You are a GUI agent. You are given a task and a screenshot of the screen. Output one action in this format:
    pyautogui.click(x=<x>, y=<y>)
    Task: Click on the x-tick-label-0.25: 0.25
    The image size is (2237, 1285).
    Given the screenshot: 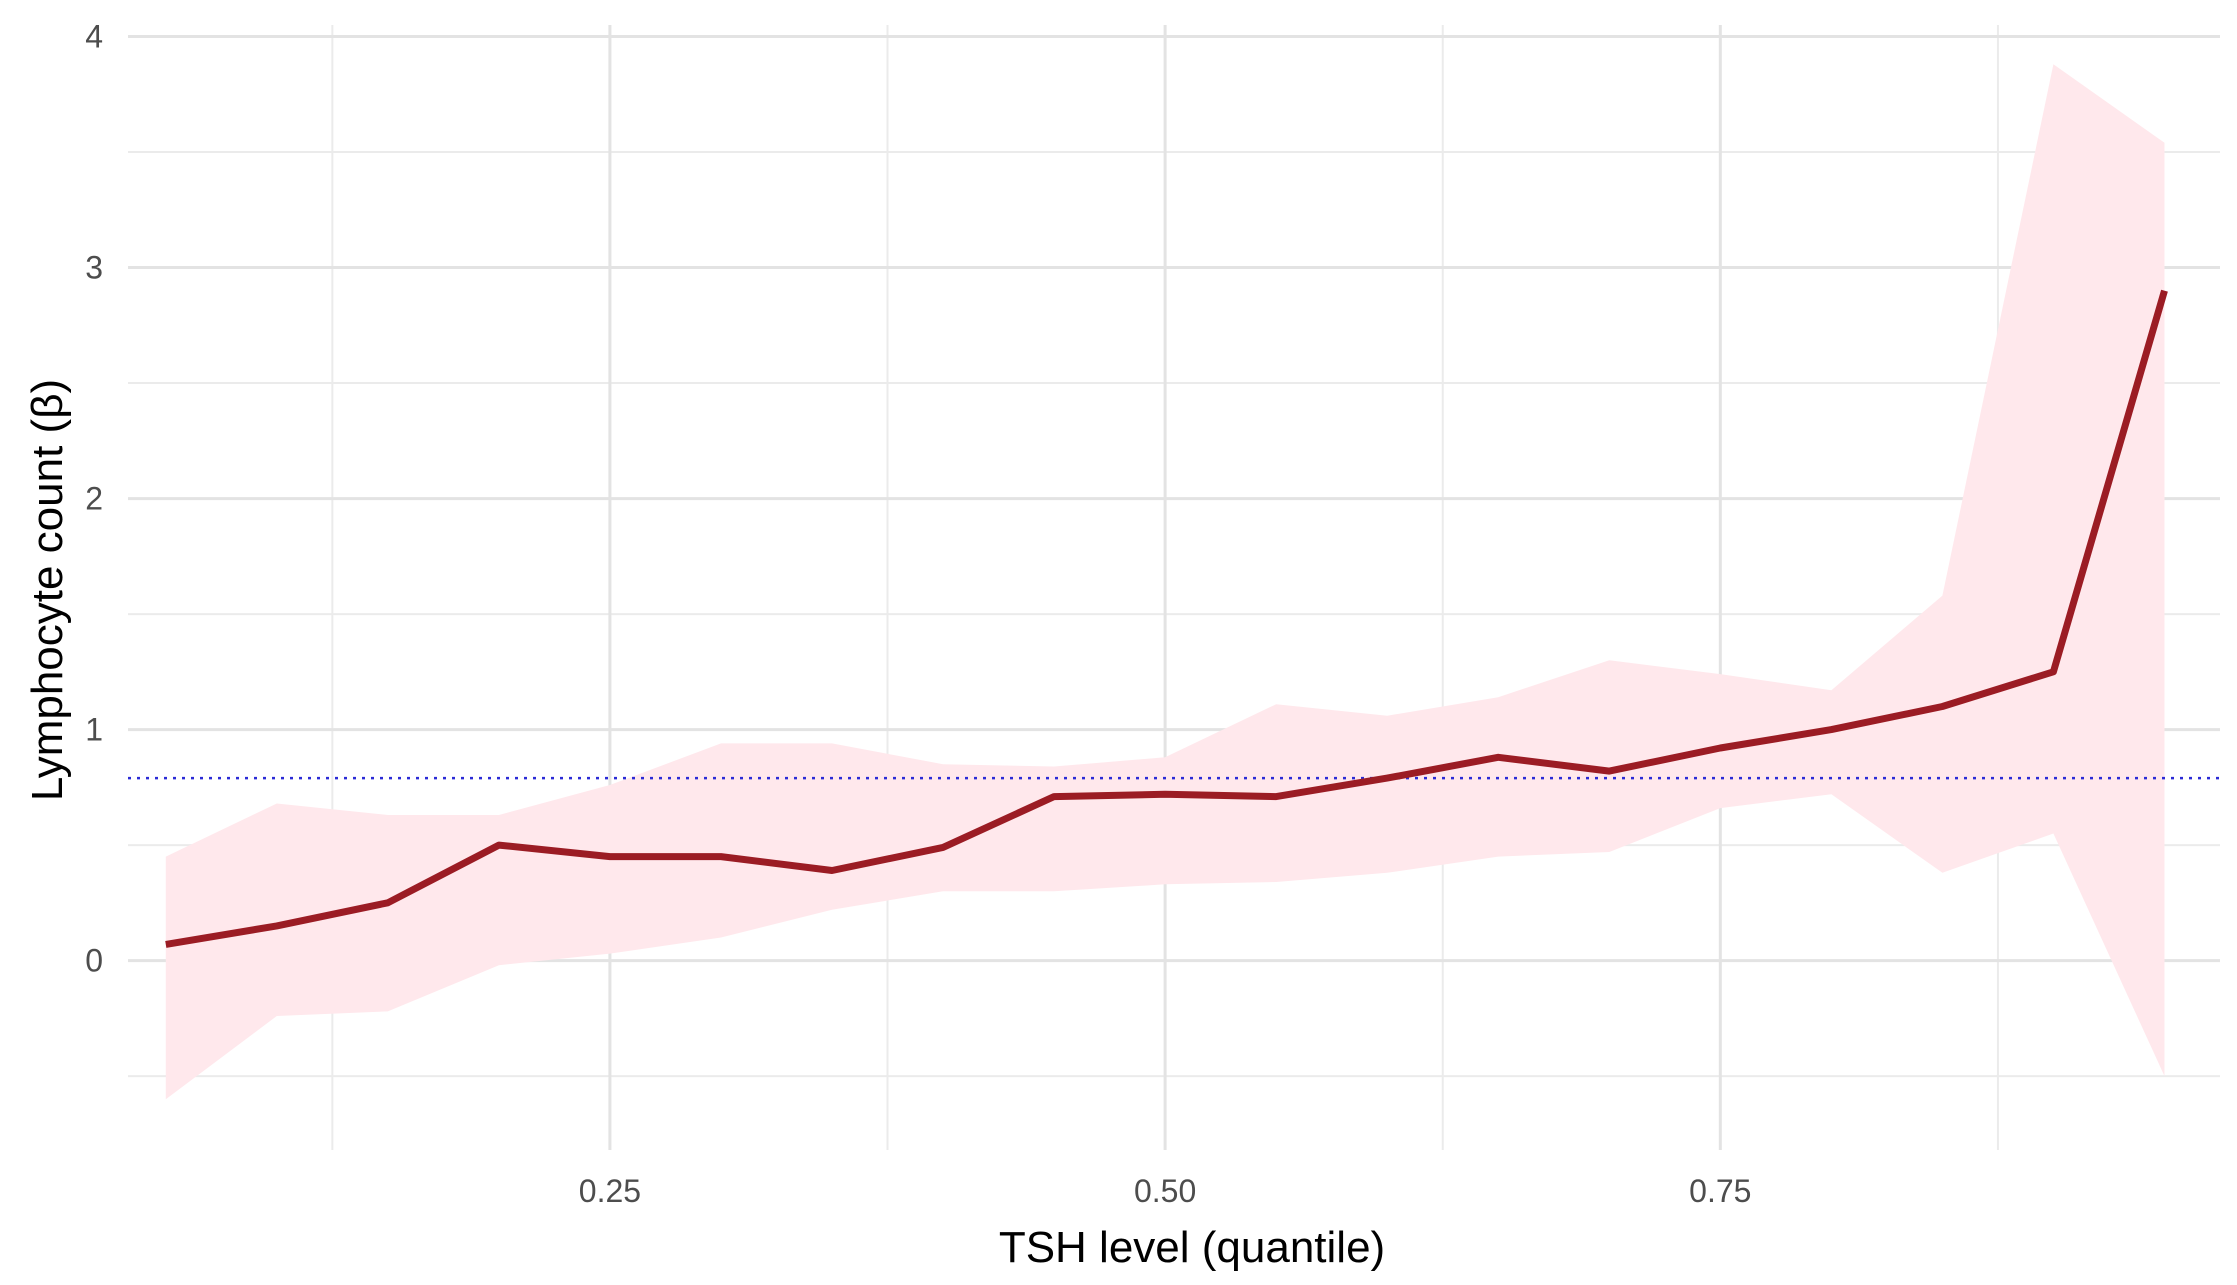 What is the action you would take?
    pyautogui.click(x=610, y=1191)
    